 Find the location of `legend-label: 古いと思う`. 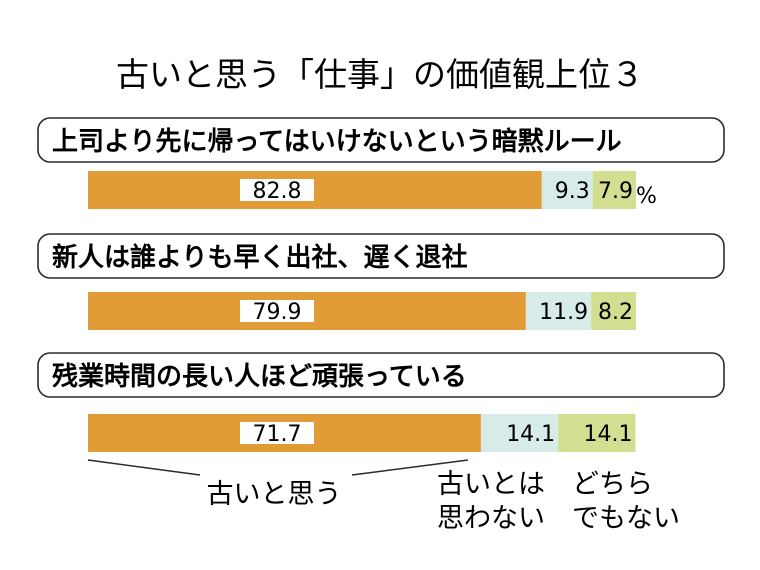

legend-label: 古いと思う is located at coordinates (274, 494).